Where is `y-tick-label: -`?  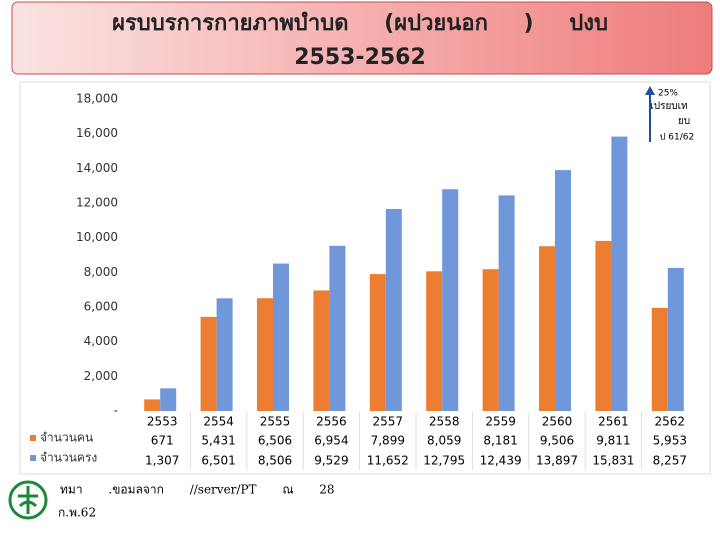
y-tick-label: - is located at coordinates (116, 411).